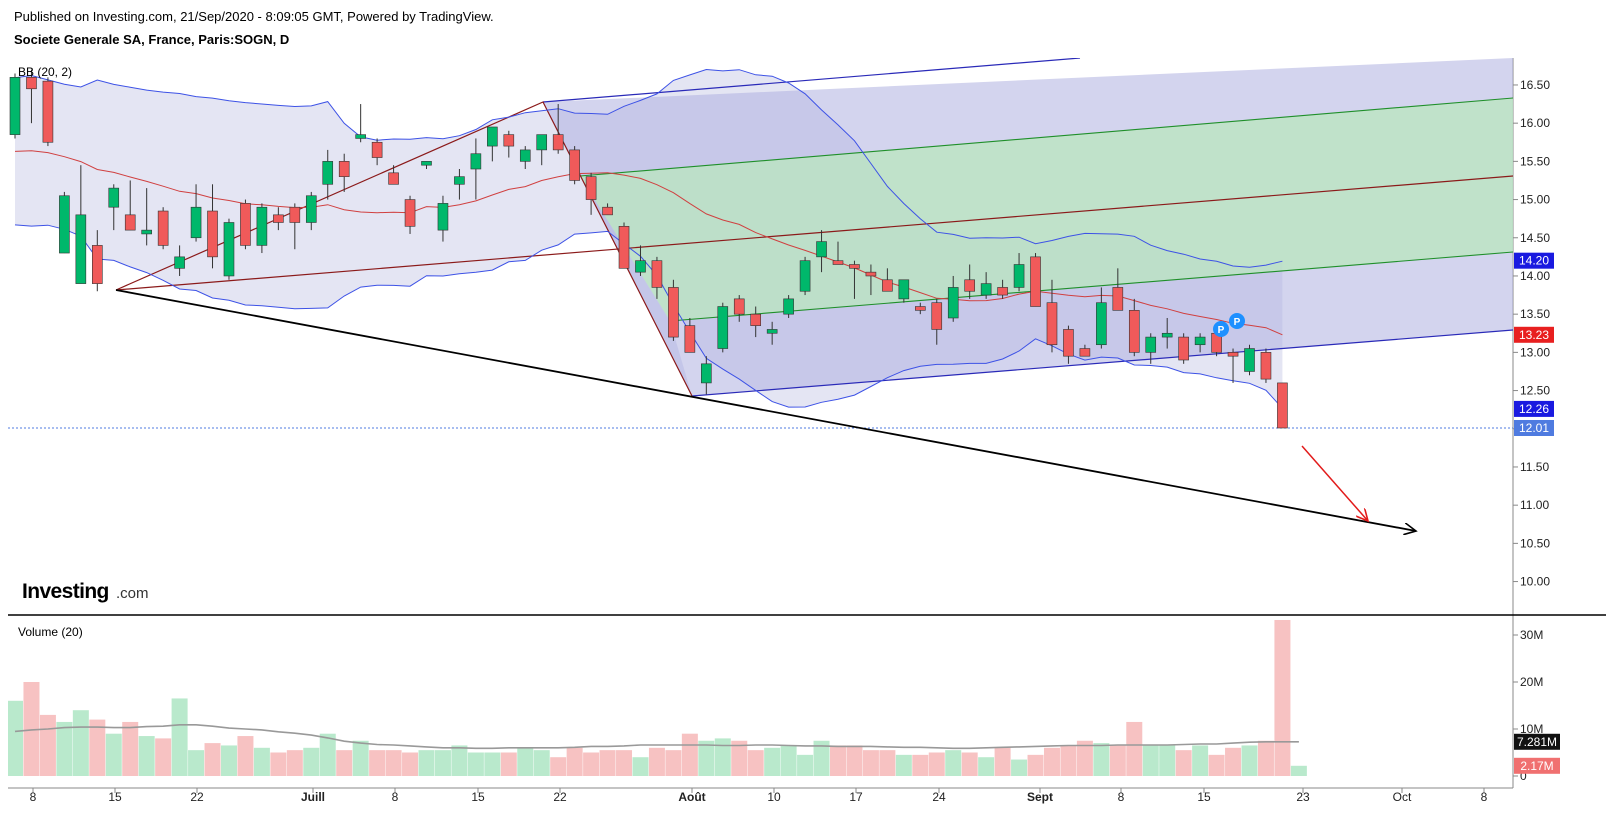 The image size is (1606, 830). I want to click on x-tick-label: 8, so click(33, 797).